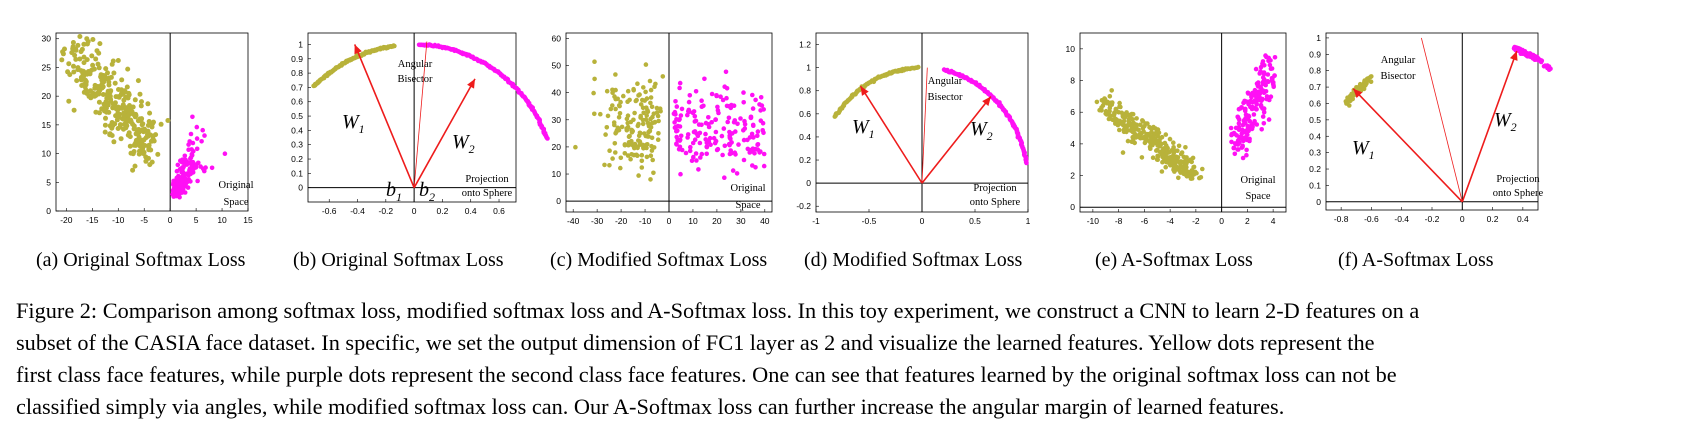  Describe the element at coordinates (300, 44) in the screenshot. I see `y-tick-label: 1` at that location.